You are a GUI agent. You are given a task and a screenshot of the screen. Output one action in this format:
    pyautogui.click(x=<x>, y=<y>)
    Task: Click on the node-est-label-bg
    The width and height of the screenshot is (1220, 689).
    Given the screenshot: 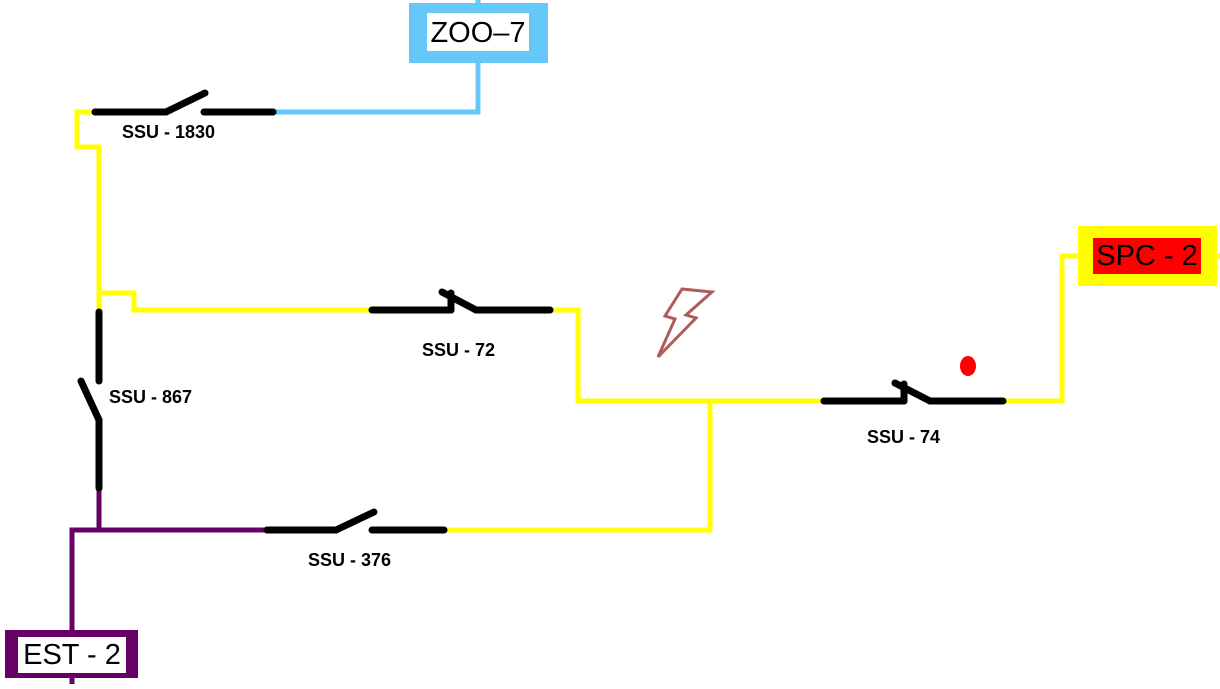 What is the action you would take?
    pyautogui.click(x=72, y=655)
    